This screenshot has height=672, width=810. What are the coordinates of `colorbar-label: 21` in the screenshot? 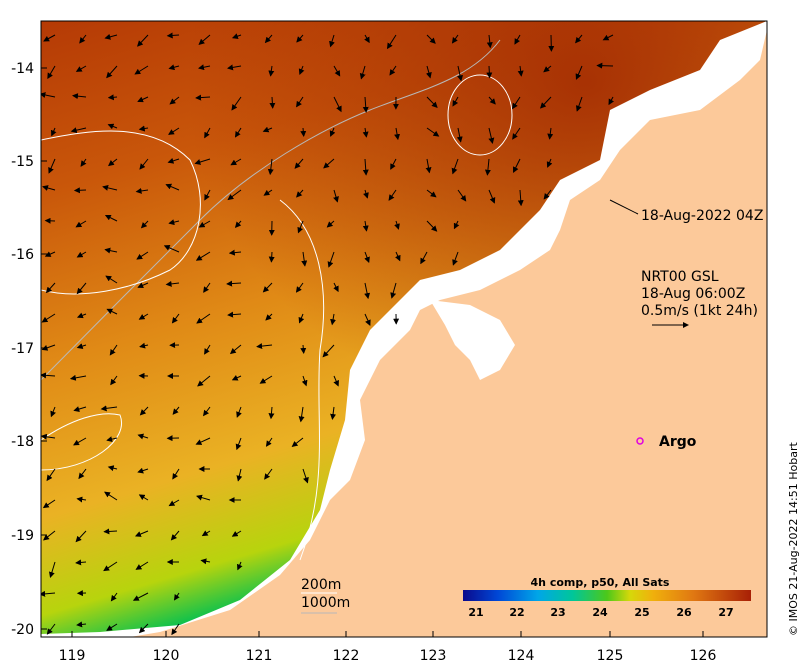 It's located at (475, 612).